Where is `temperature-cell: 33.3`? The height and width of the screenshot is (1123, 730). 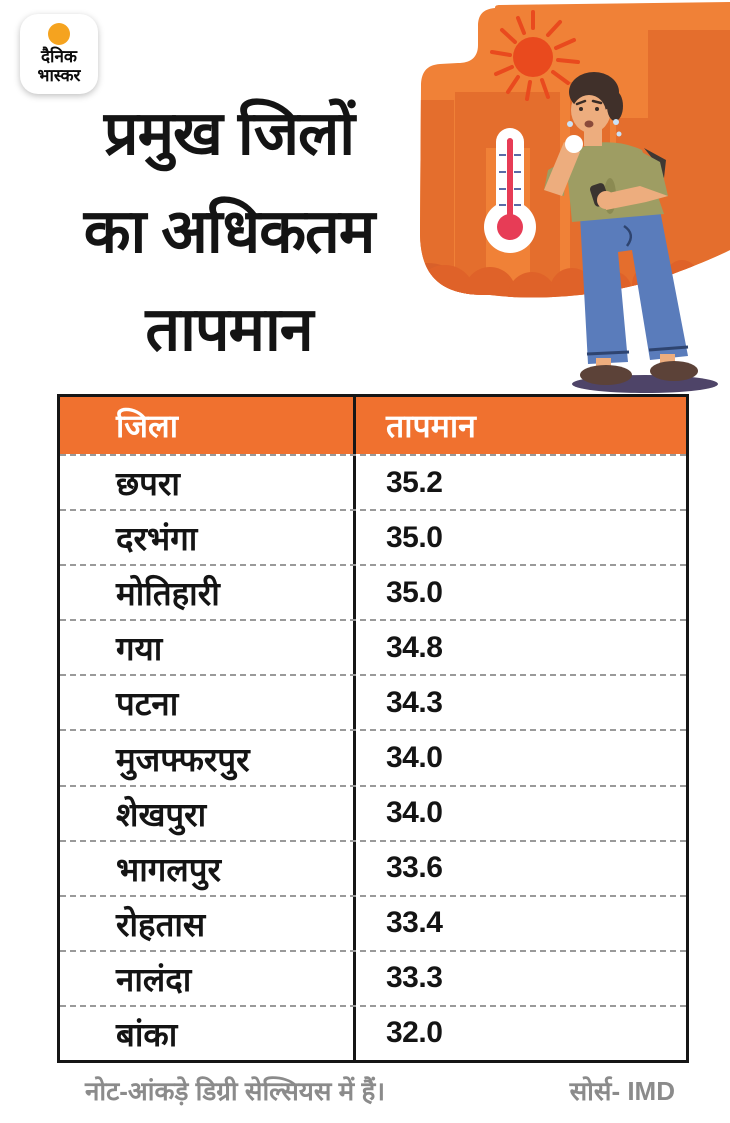
temperature-cell: 33.3 is located at coordinates (414, 978).